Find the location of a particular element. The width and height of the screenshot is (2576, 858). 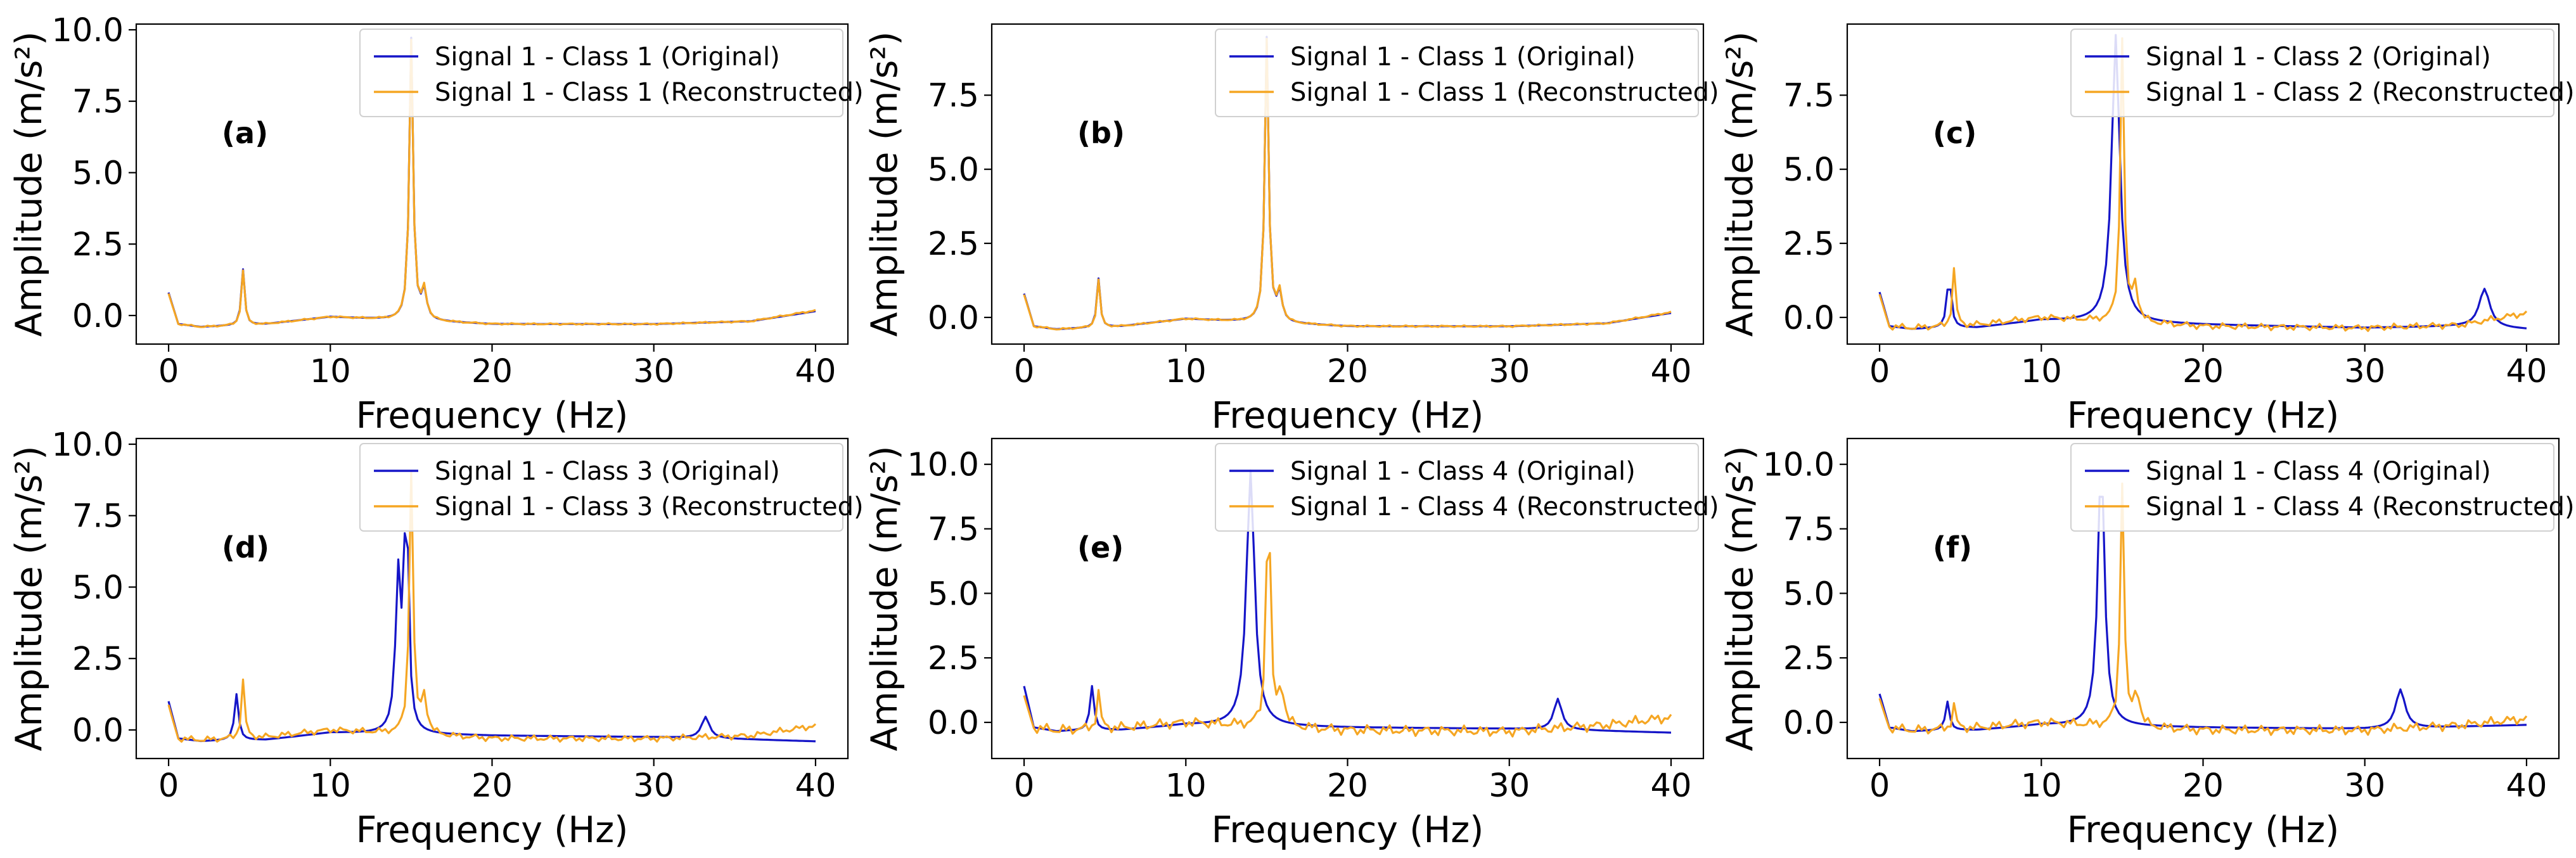

panel-label: (b) is located at coordinates (1101, 133).